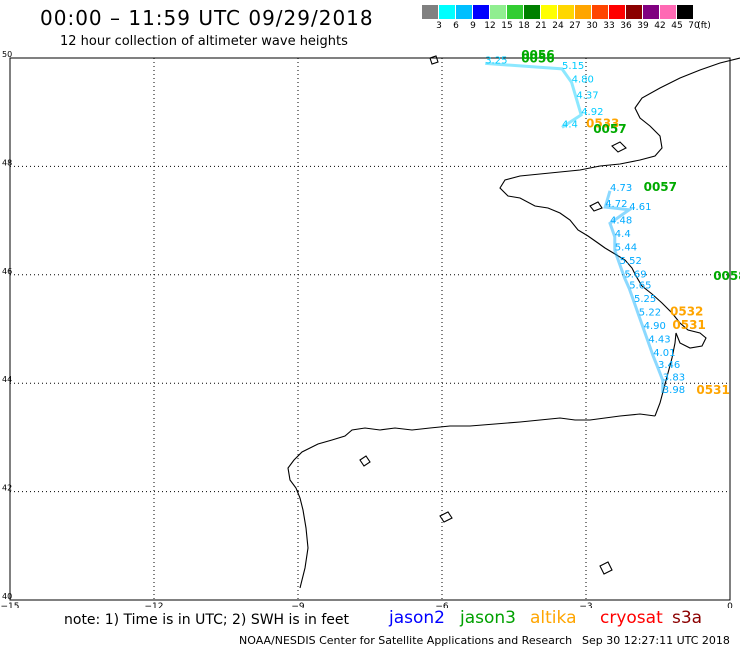  Describe the element at coordinates (575, 26) in the screenshot. I see `scale-label: 27` at that location.